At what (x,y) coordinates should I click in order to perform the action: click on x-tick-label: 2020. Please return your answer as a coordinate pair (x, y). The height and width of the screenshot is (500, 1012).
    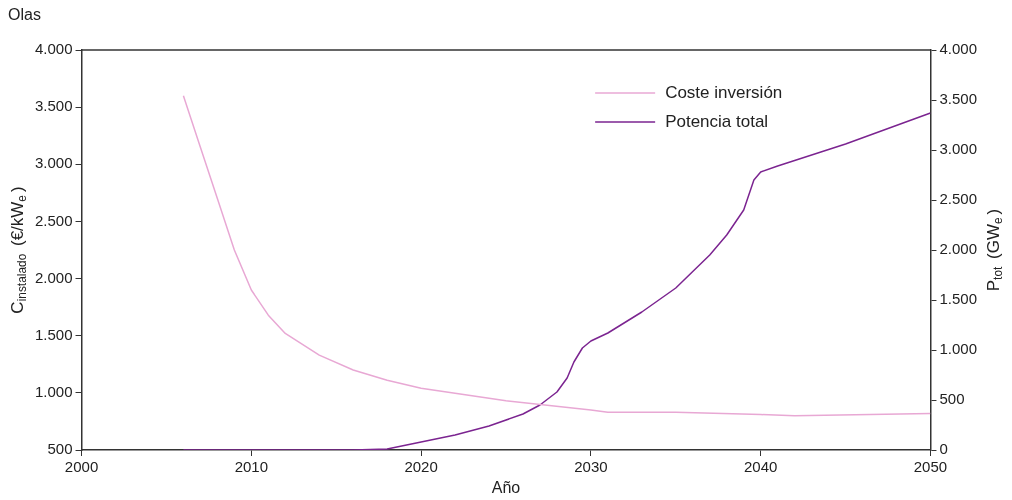
    Looking at the image, I should click on (421, 467).